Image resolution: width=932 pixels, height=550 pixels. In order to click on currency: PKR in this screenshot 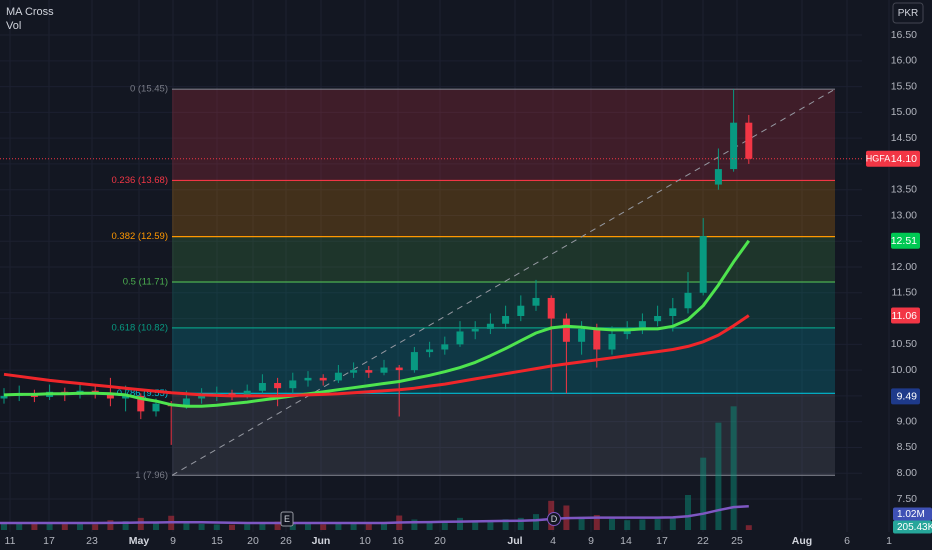, I will do `click(908, 13)`.